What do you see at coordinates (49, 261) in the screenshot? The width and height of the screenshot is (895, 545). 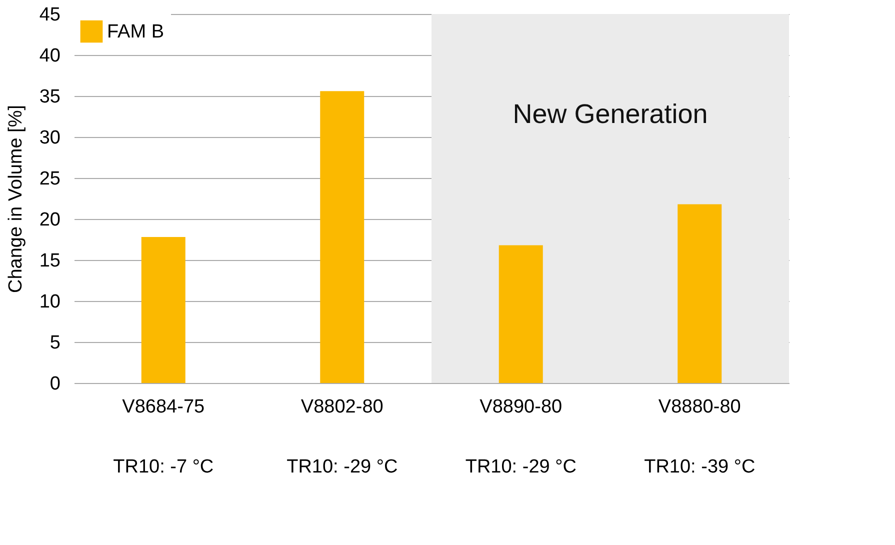 I see `y-tick-label: 15` at bounding box center [49, 261].